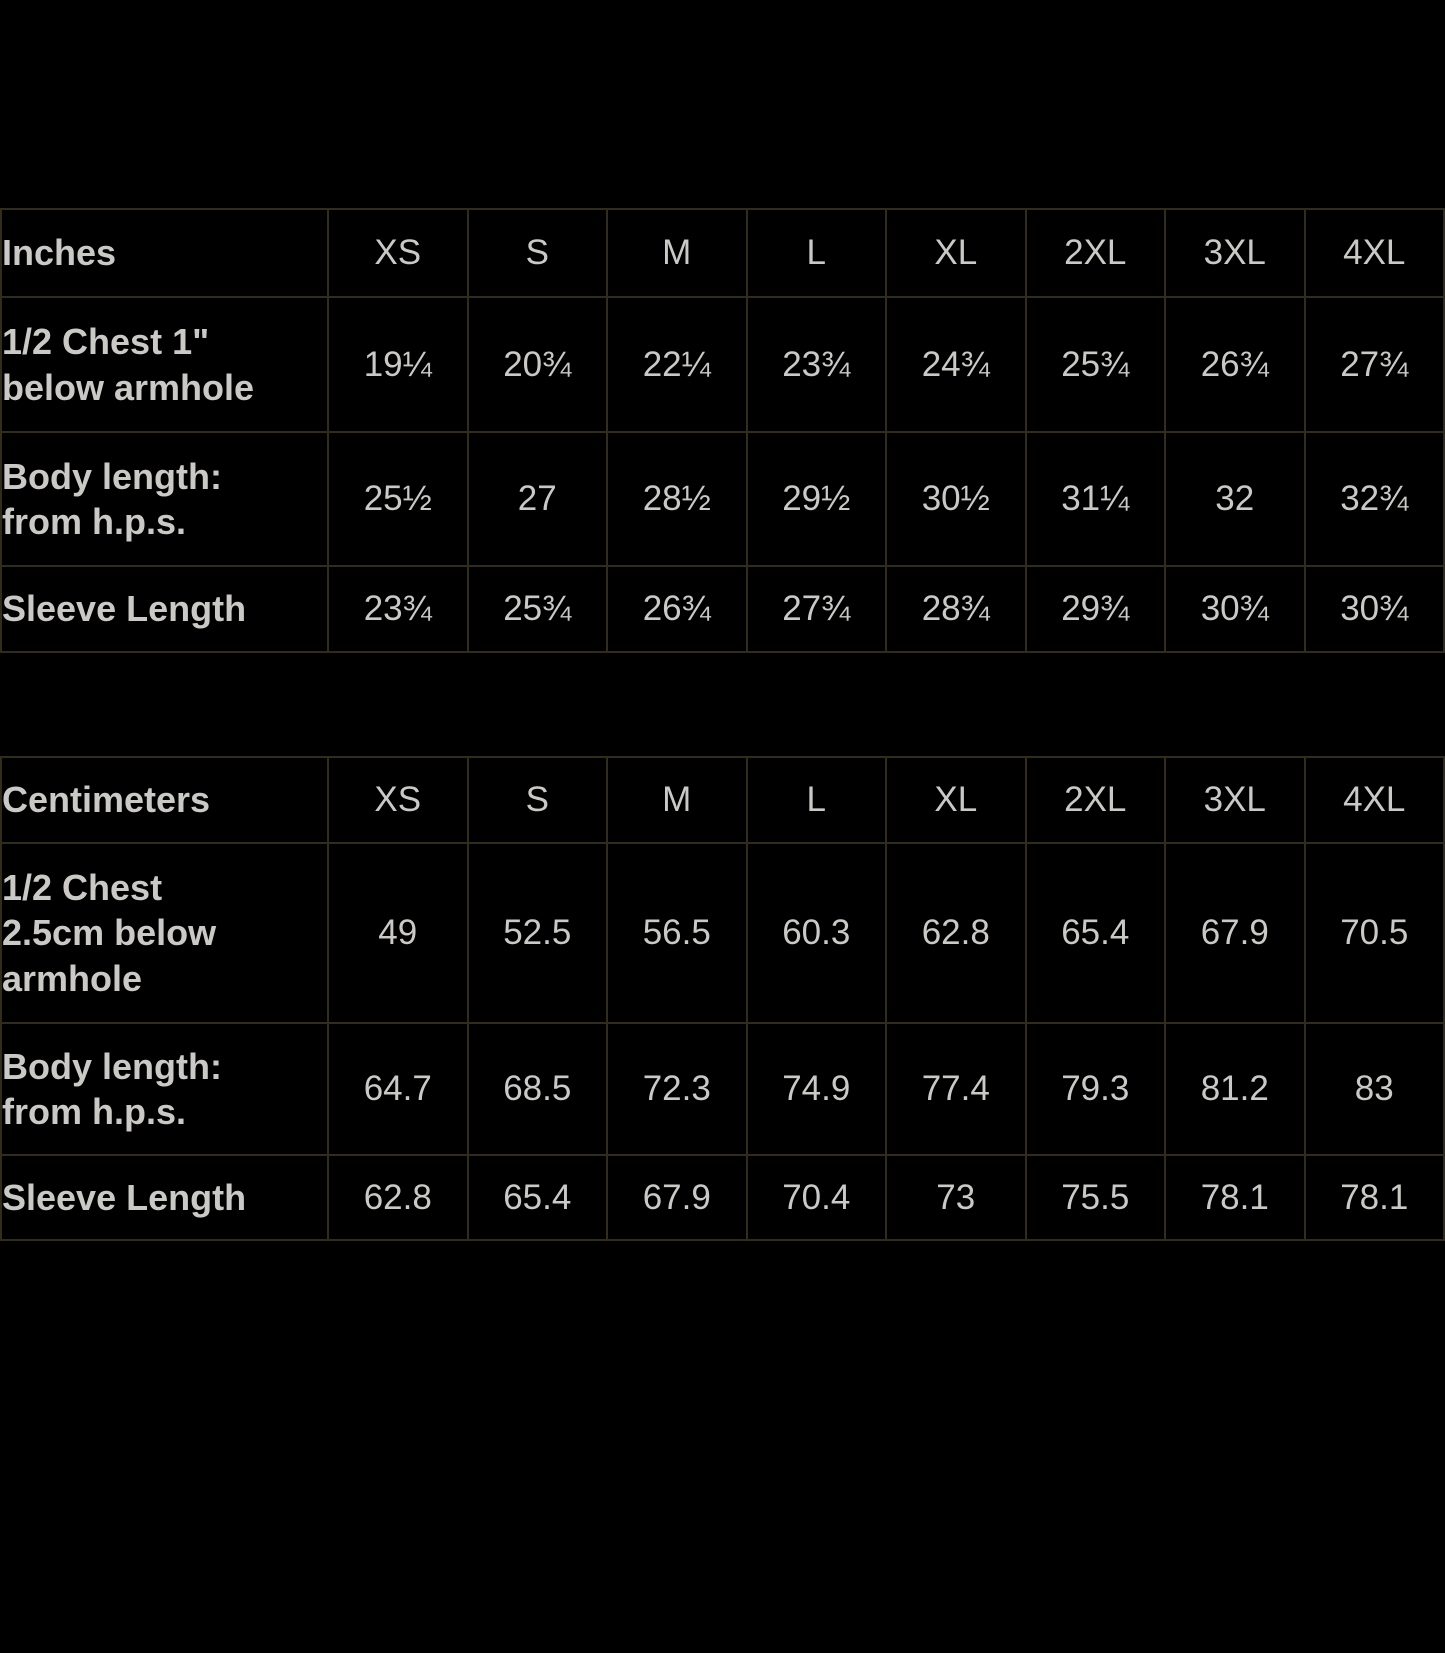 This screenshot has width=1445, height=1653. I want to click on row-label-half-chest: 1/2 Chest 2.5cm below armhole, so click(164, 933).